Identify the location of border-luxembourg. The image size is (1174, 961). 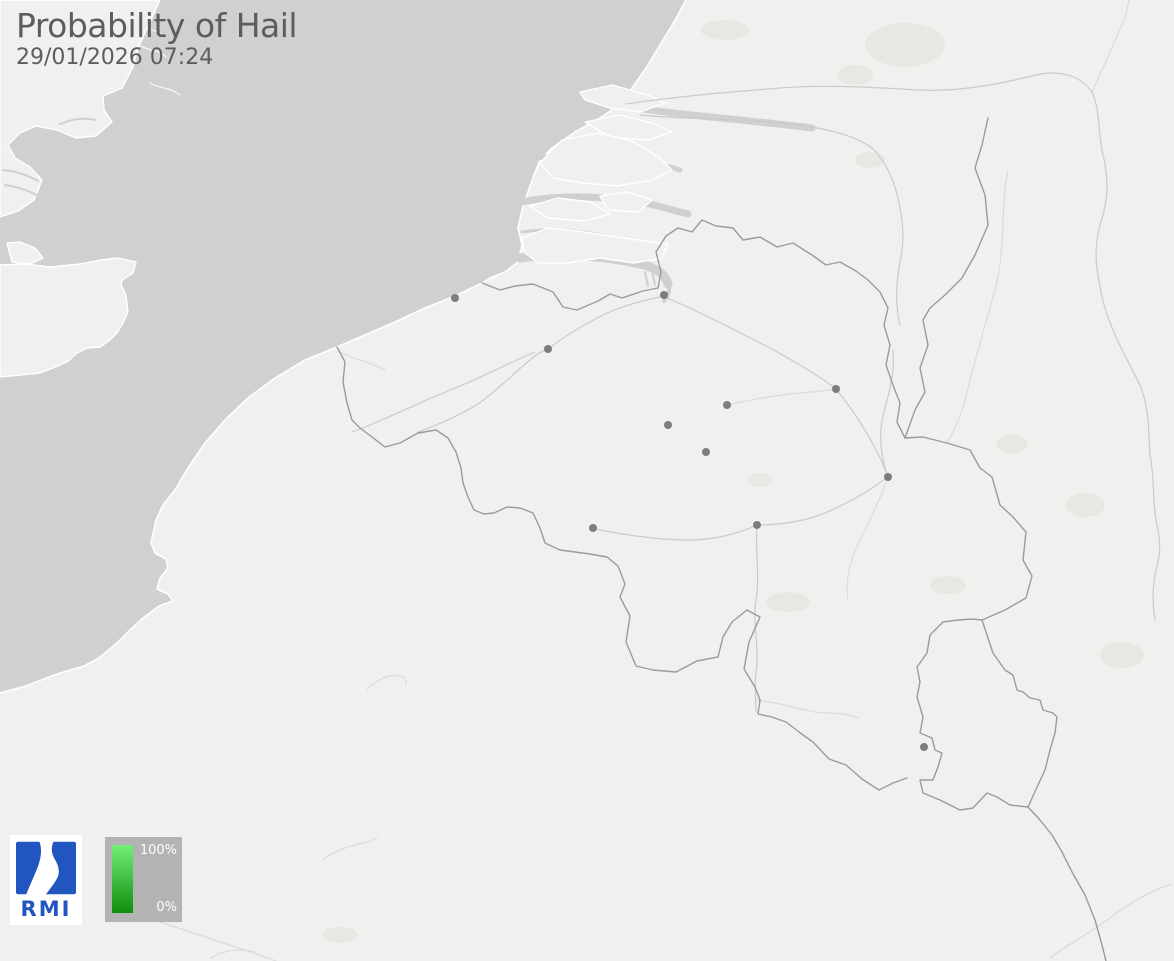
(987, 714).